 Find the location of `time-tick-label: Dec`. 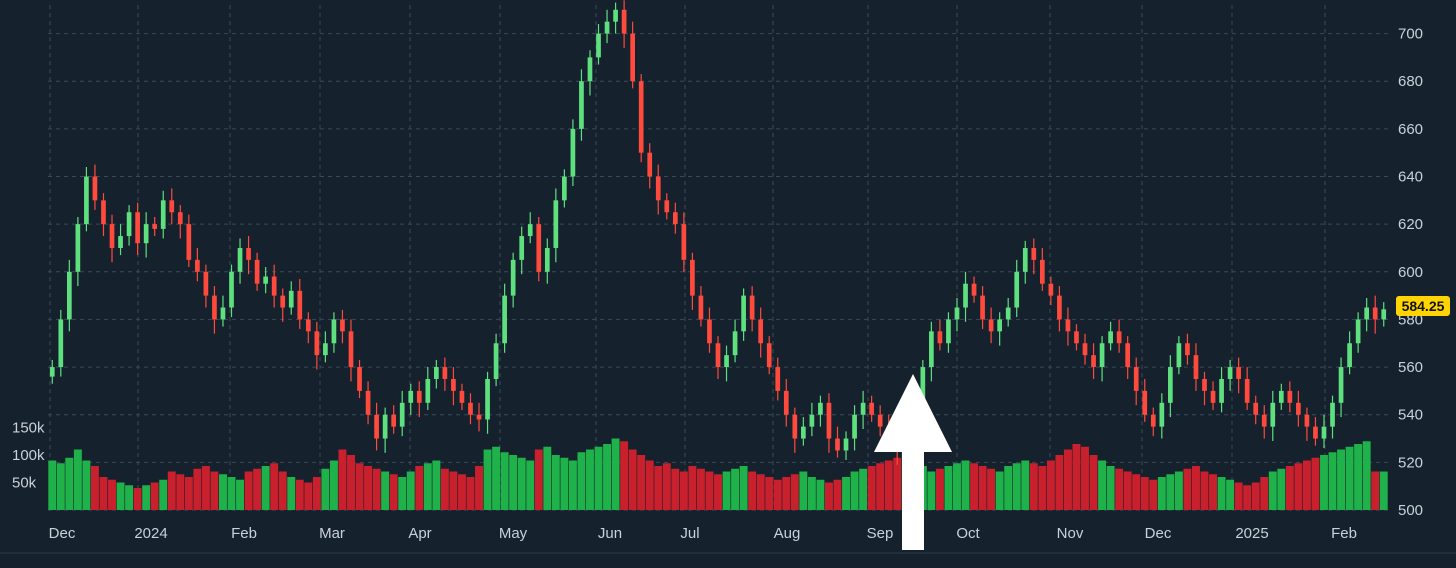

time-tick-label: Dec is located at coordinates (1158, 533).